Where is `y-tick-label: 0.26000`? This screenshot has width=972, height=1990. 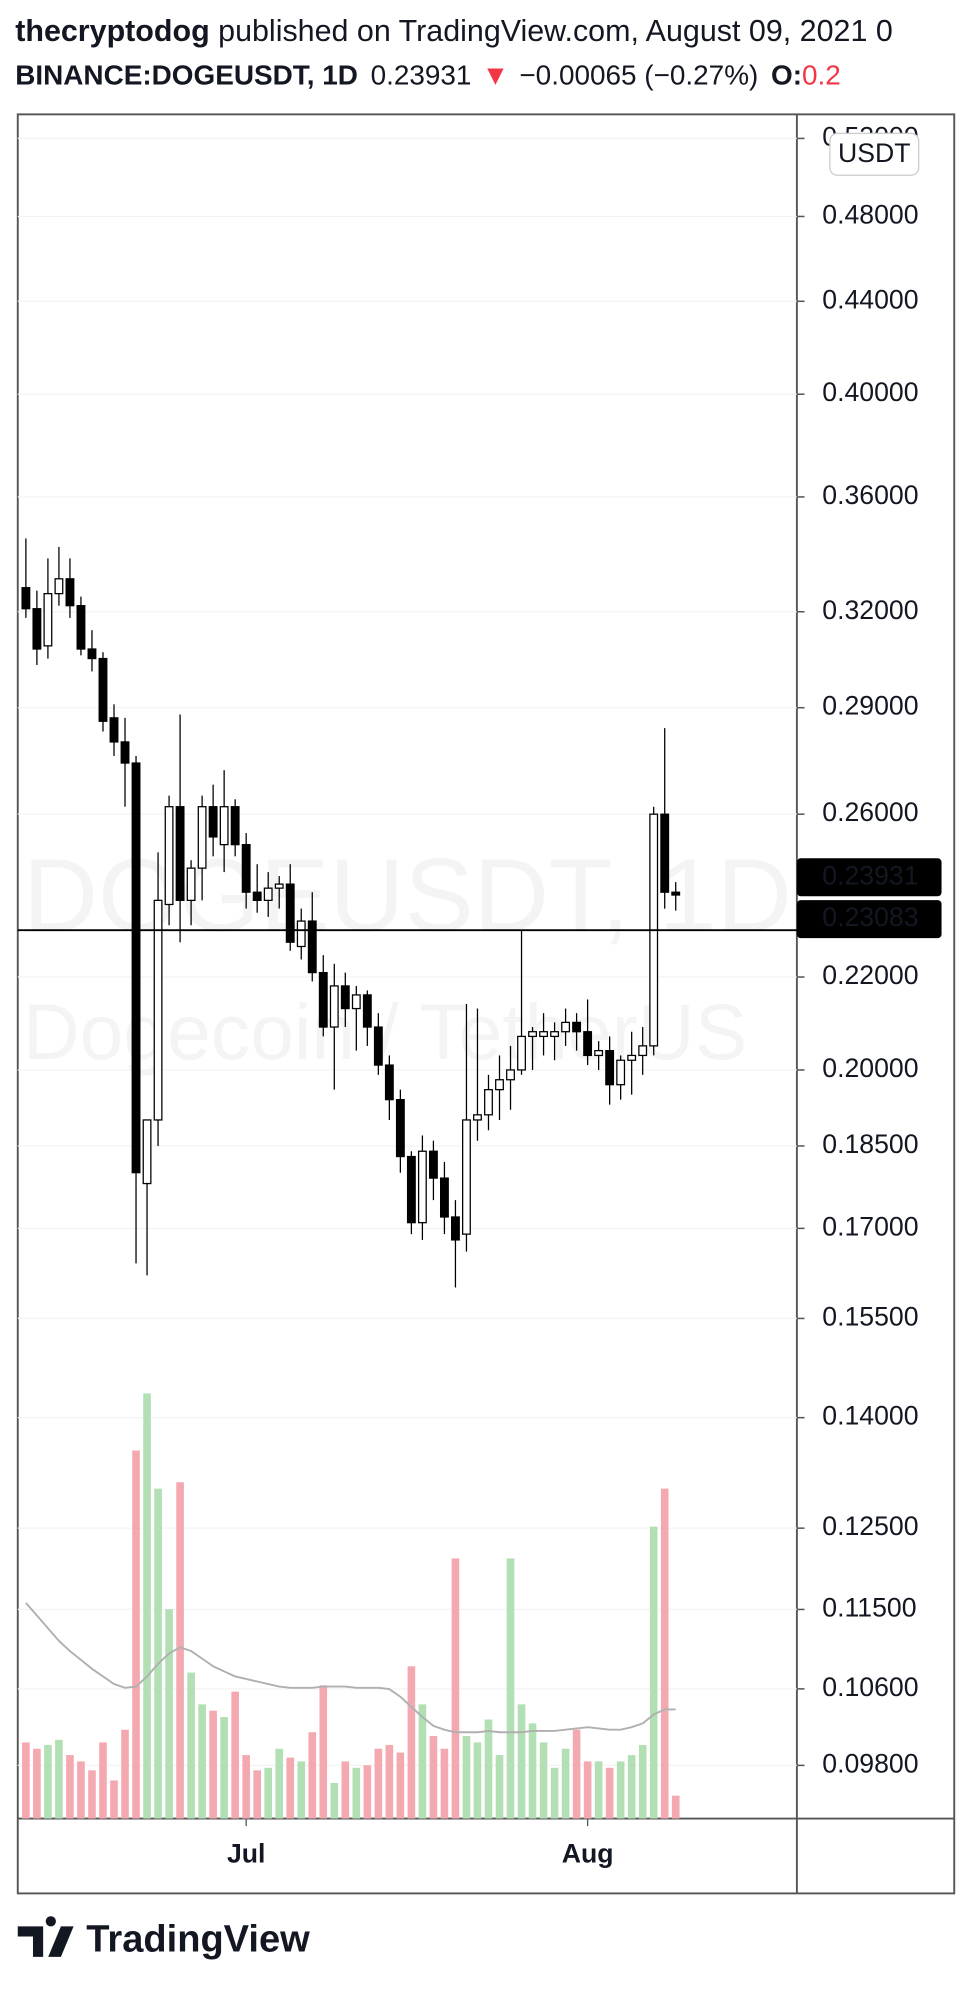 y-tick-label: 0.26000 is located at coordinates (870, 812).